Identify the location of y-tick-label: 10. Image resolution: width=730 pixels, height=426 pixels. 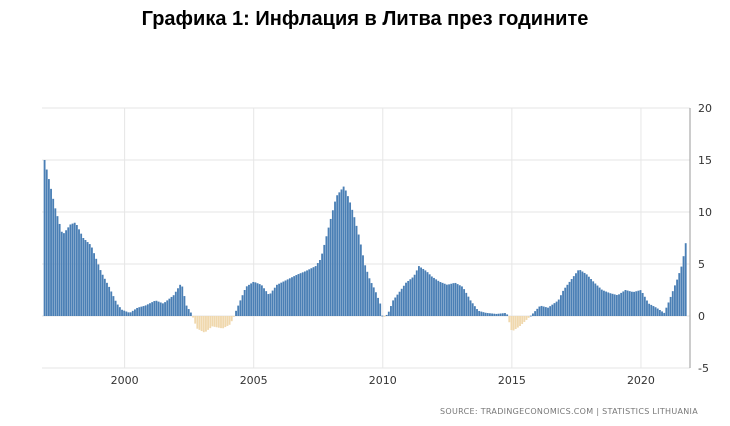
(705, 212).